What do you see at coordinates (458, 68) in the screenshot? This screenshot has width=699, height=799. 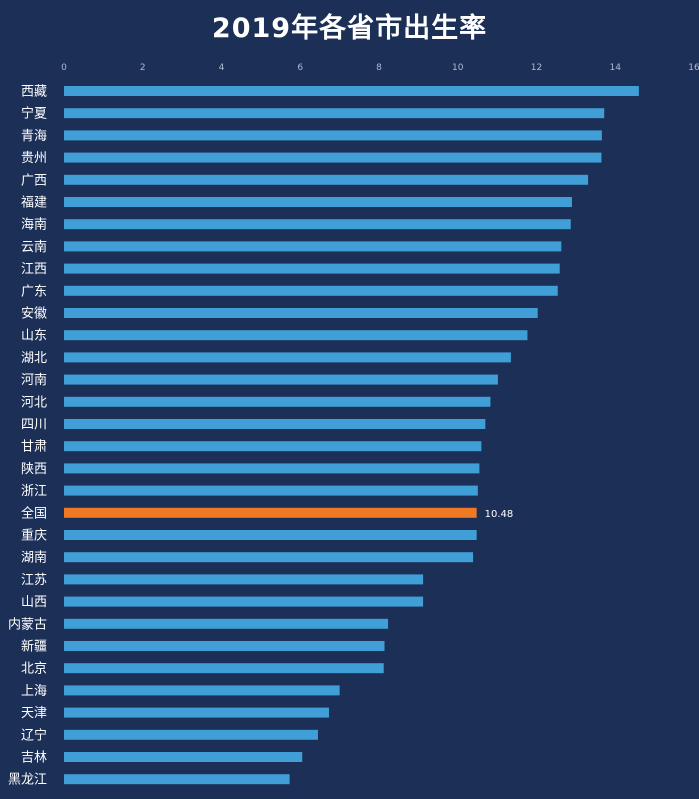 I see `x-tick-label: 10` at bounding box center [458, 68].